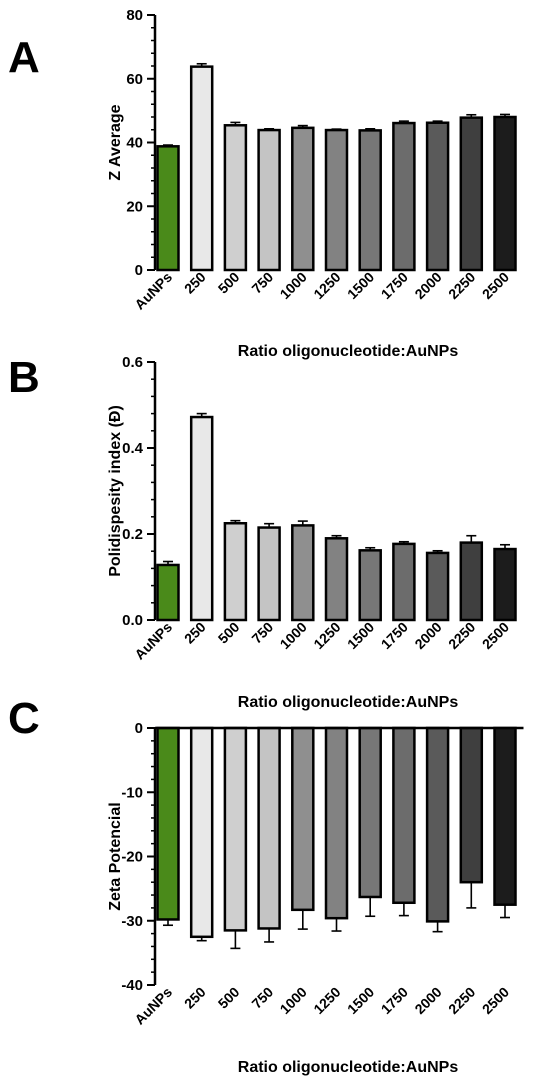 This screenshot has height=1090, width=550. What do you see at coordinates (115, 142) in the screenshot?
I see `y-axis-title: Z Average` at bounding box center [115, 142].